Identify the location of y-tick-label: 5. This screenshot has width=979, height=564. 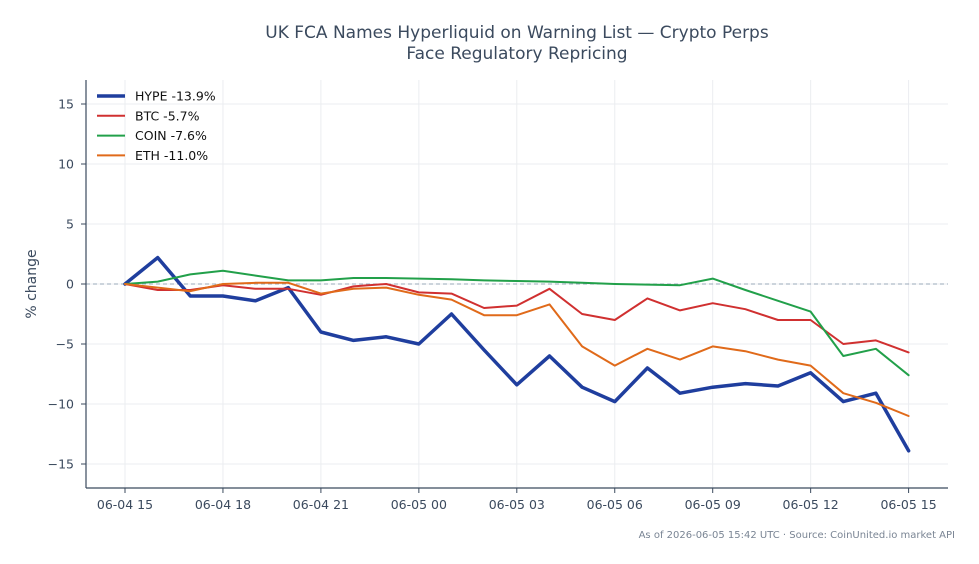
(70, 224).